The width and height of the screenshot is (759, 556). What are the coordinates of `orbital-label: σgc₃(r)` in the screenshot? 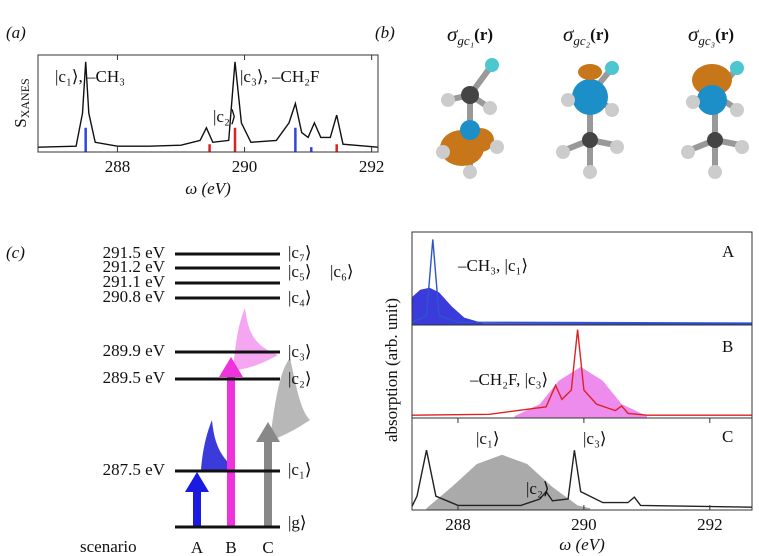 It's located at (711, 35).